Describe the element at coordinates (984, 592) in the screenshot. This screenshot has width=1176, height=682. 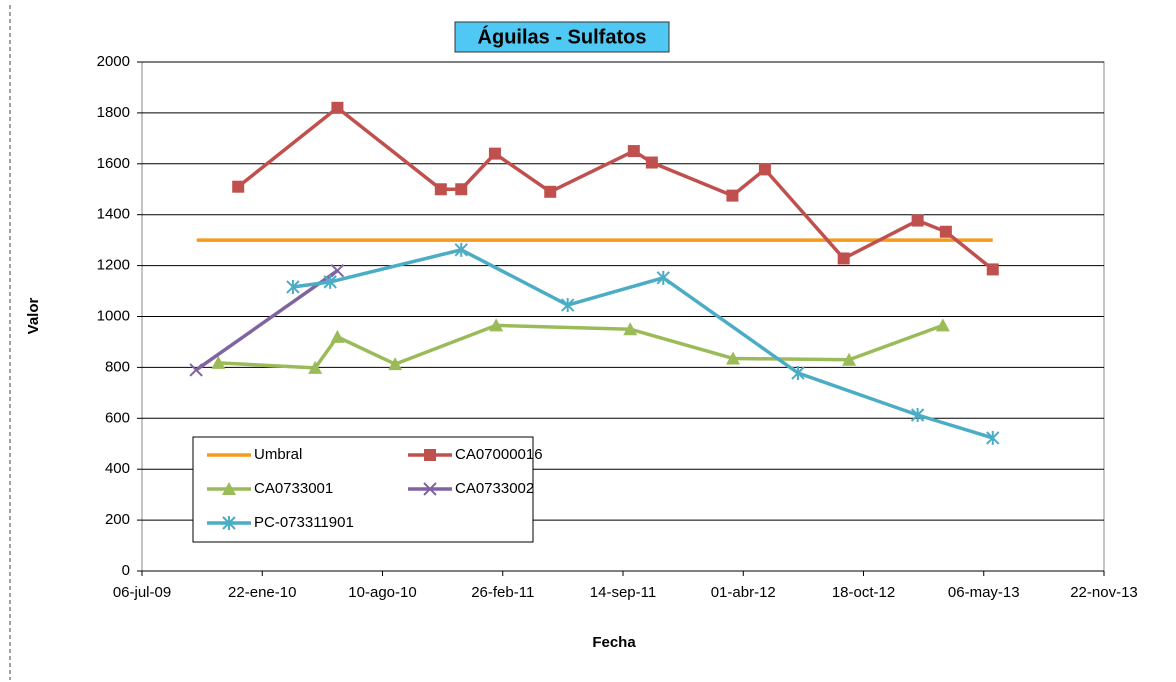
I see `x-tick-label: 06-may-13` at that location.